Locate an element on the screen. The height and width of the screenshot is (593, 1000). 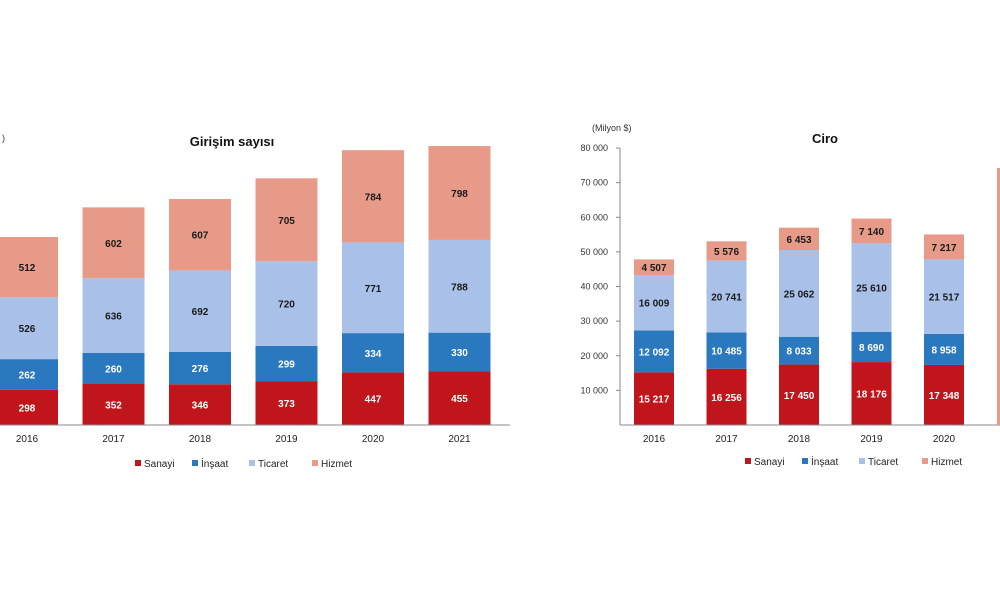
bar-insaat-2020 is located at coordinates (373, 353).